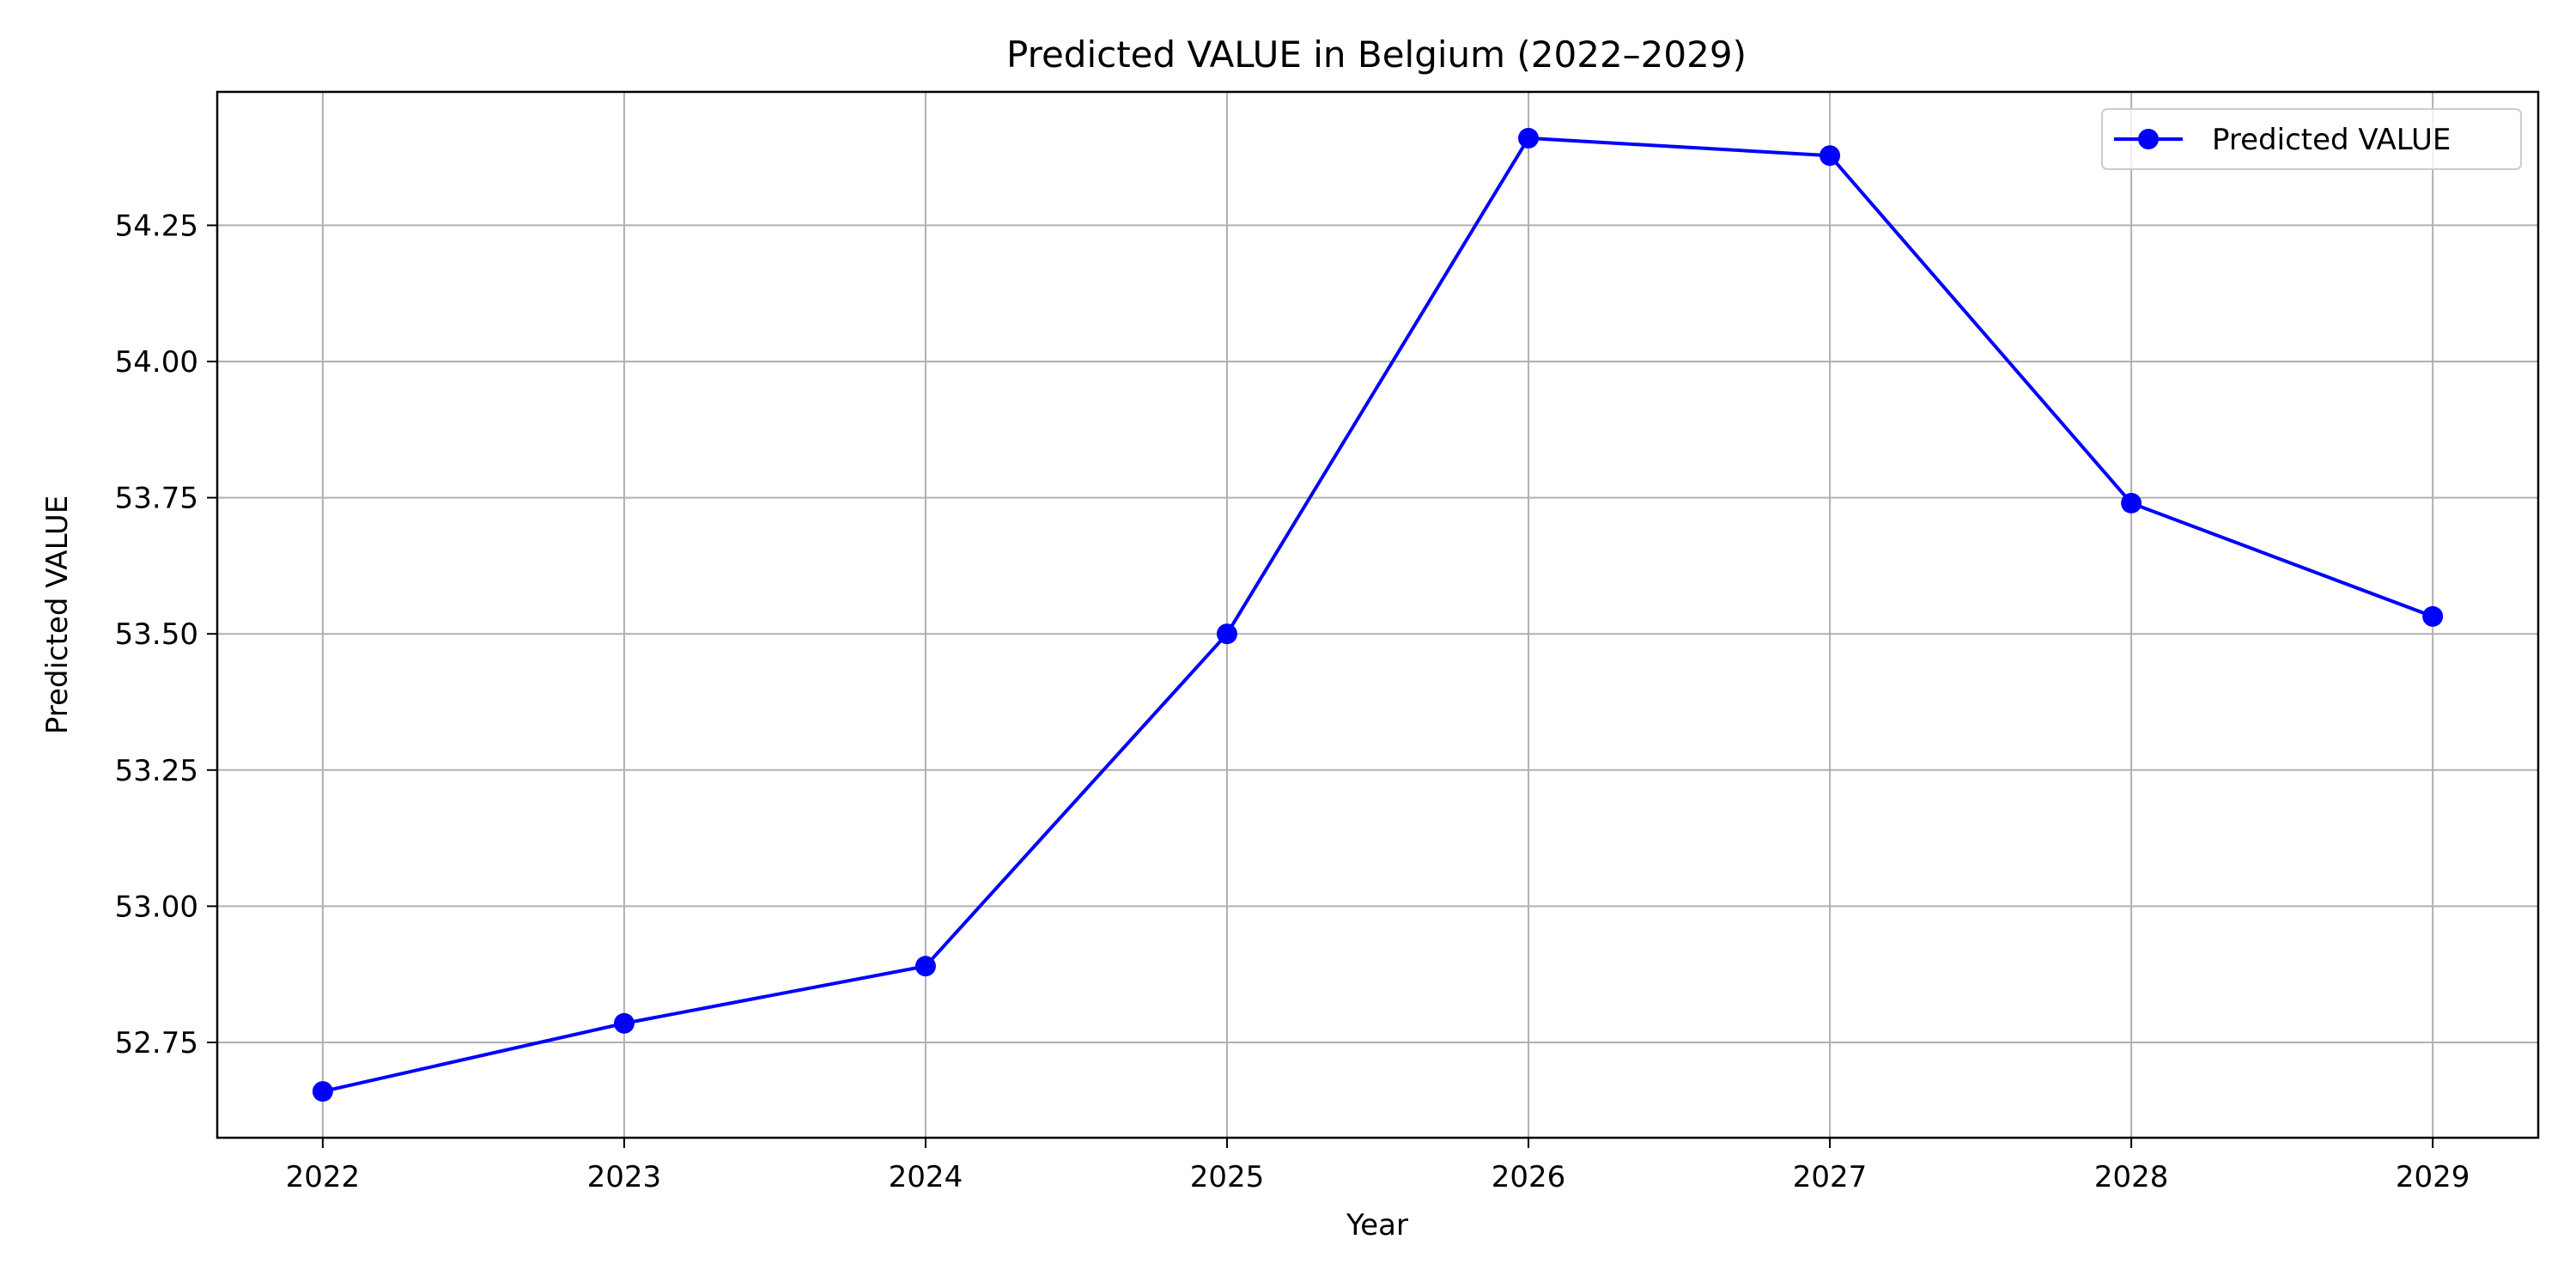 The image size is (2576, 1288). Describe the element at coordinates (926, 1177) in the screenshot. I see `x-tick-label: 2024` at that location.